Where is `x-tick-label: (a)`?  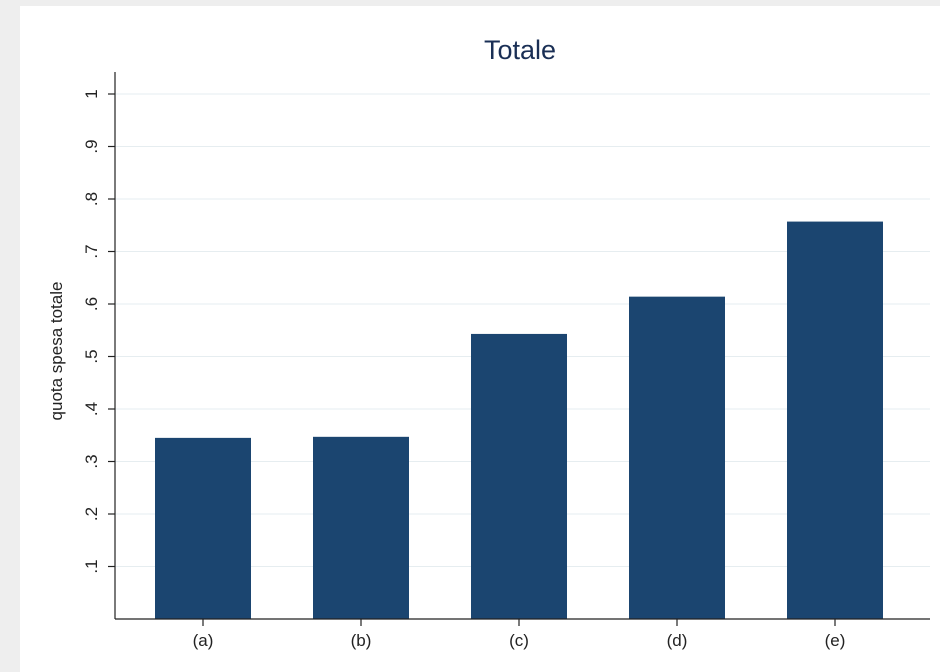
x-tick-label: (a) is located at coordinates (203, 640).